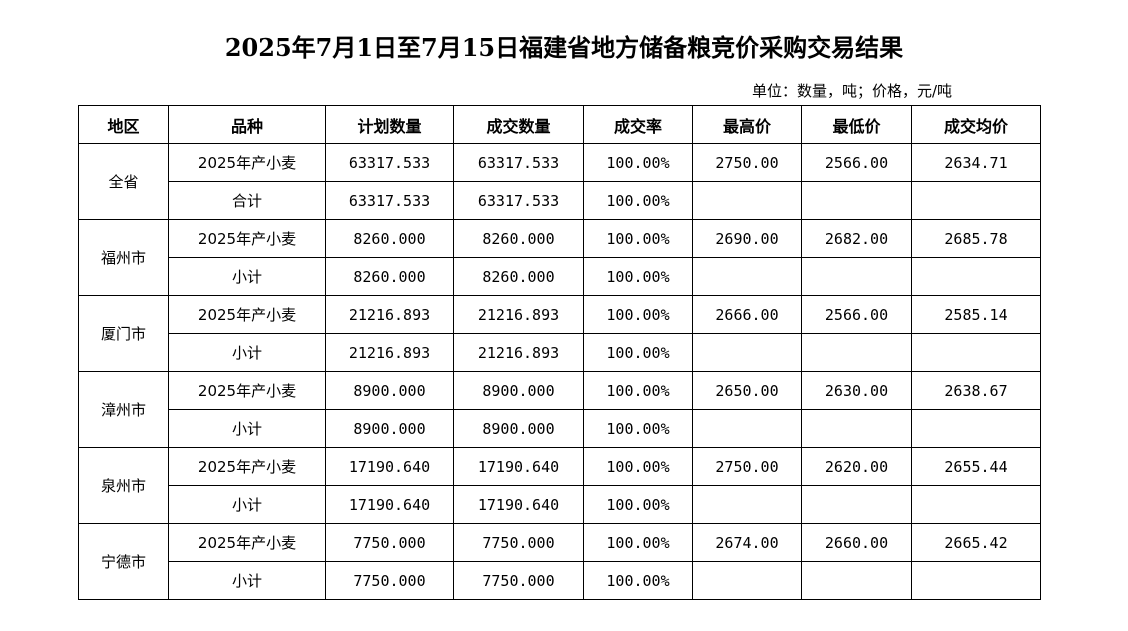  Describe the element at coordinates (123, 333) in the screenshot. I see `region-cell: 厦门市` at that location.